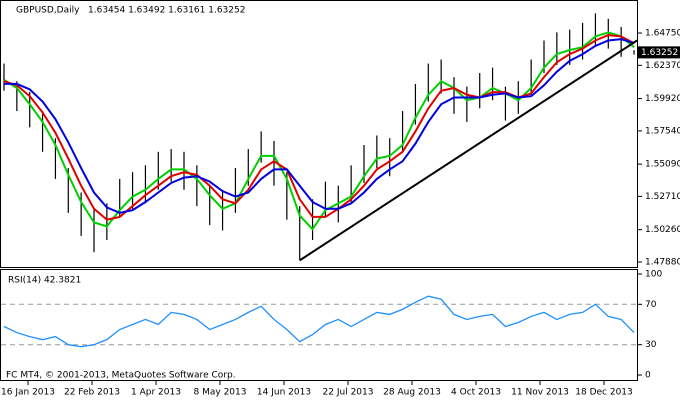 The image size is (680, 400). Describe the element at coordinates (348, 393) in the screenshot. I see `x-tick-label: 22 Jul 2013` at that location.